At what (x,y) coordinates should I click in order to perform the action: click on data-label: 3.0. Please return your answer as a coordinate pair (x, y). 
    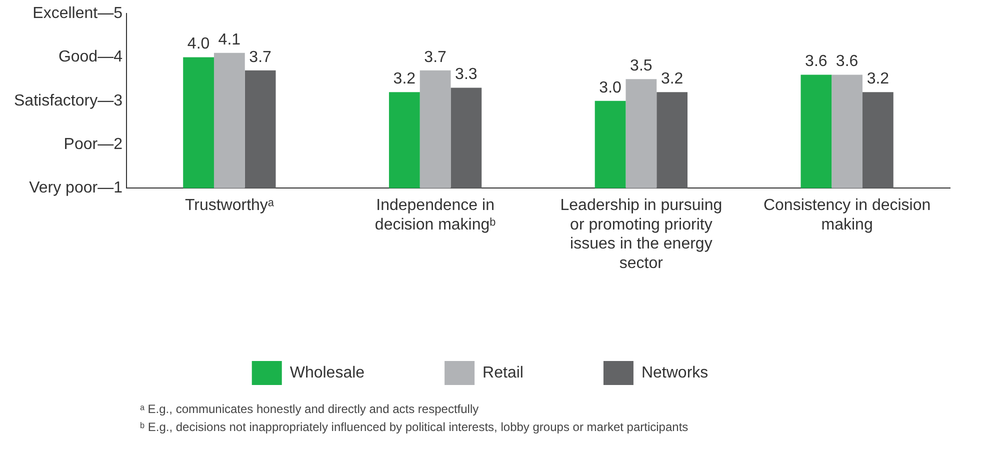
    Looking at the image, I should click on (610, 87).